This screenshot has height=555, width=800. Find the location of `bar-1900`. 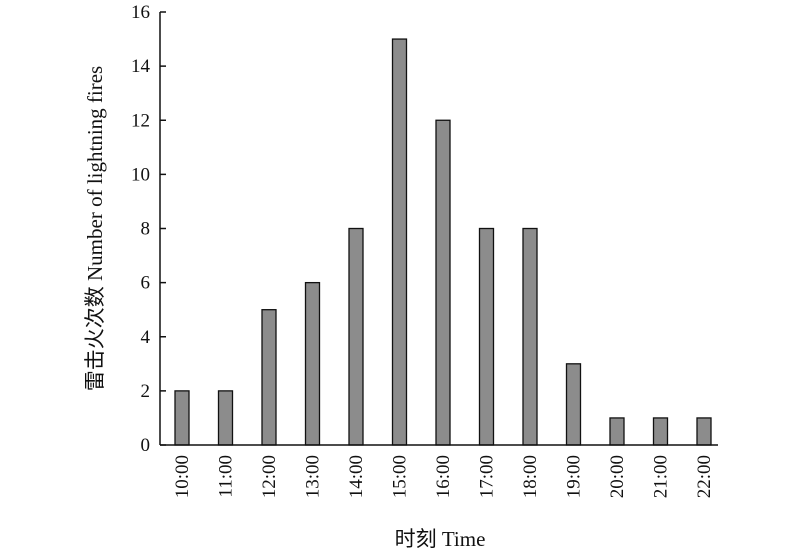

bar-1900 is located at coordinates (573, 404).